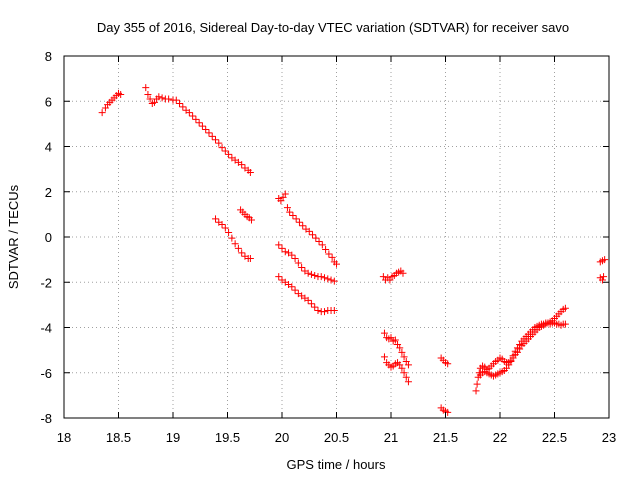 Image resolution: width=640 pixels, height=480 pixels. Describe the element at coordinates (233, 238) in the screenshot. I see `series-arc3` at that location.